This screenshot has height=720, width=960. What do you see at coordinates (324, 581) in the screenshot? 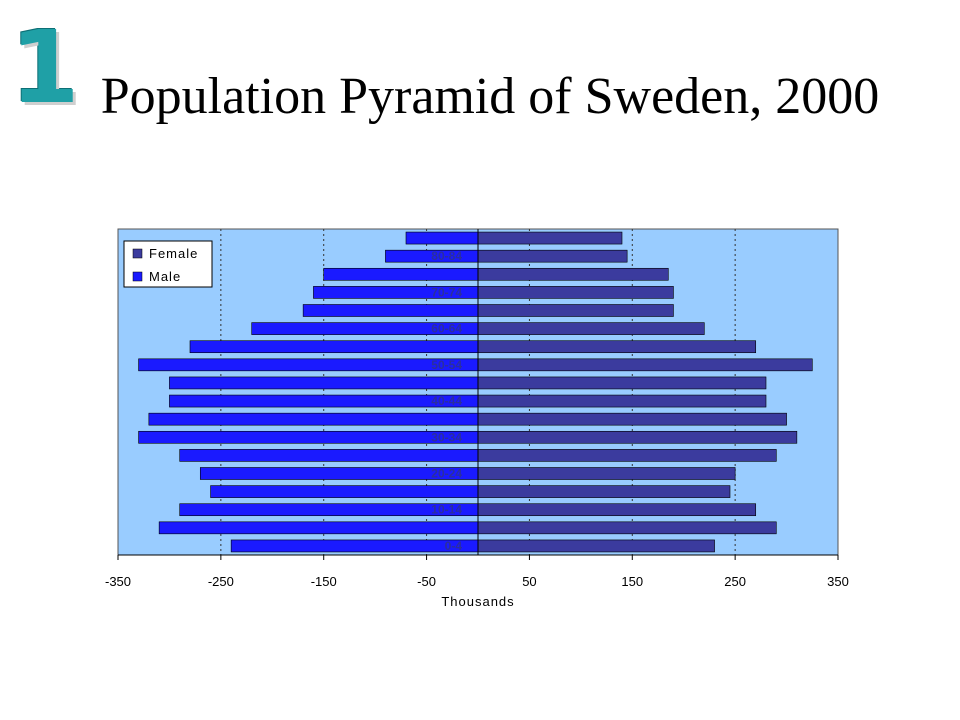
I see `x-tick-label: -150` at bounding box center [324, 581].